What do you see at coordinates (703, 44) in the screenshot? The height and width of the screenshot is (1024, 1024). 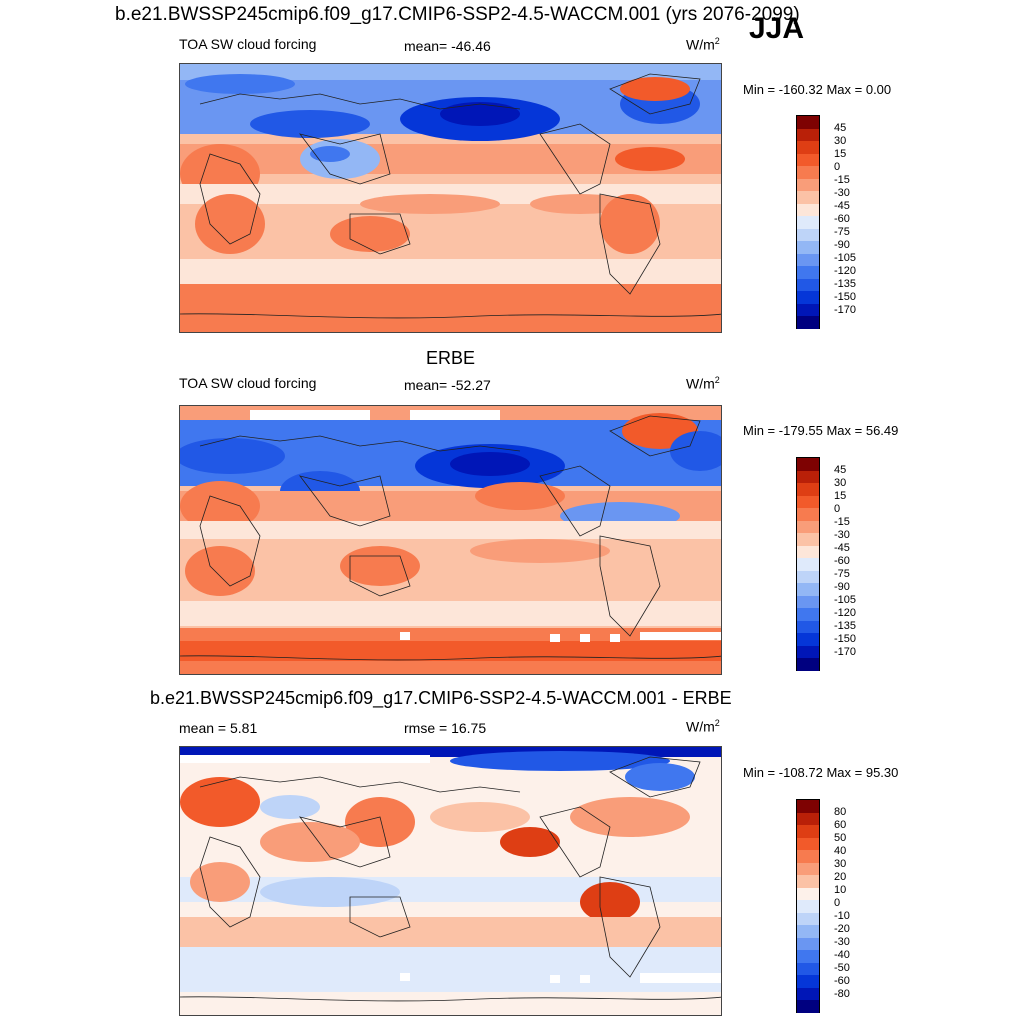 I see `panel1-units-label: W/m2` at bounding box center [703, 44].